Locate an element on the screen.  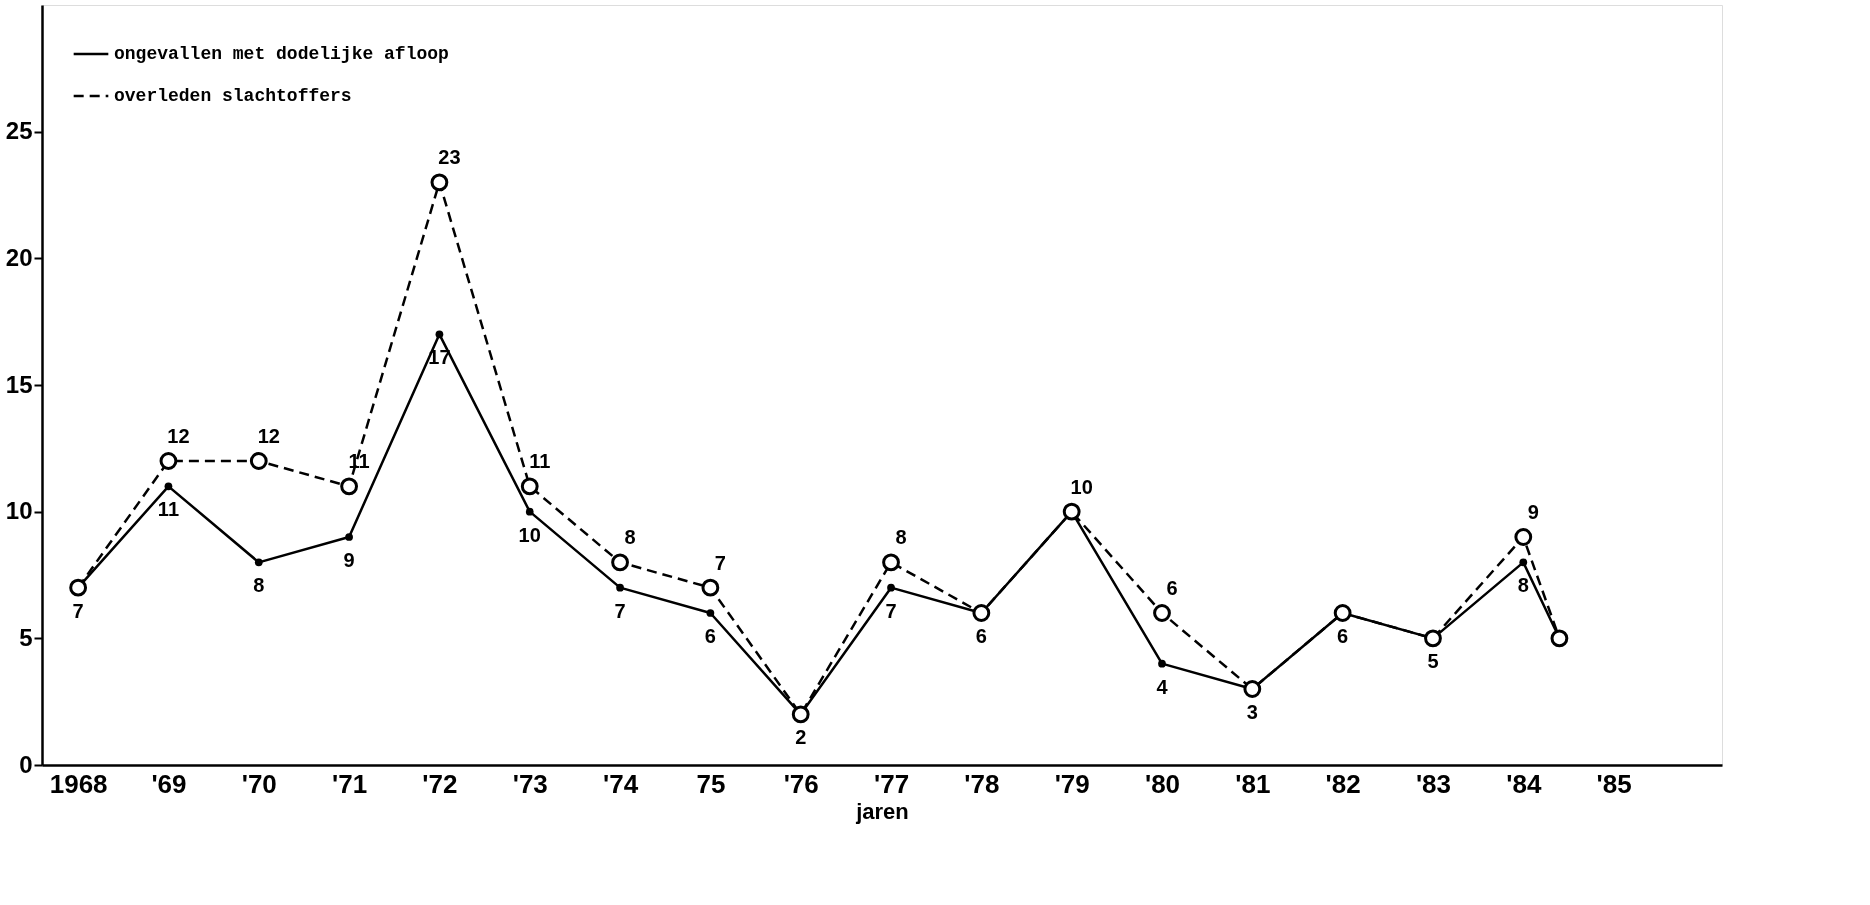
x-tick-label: '81 is located at coordinates (1253, 783).